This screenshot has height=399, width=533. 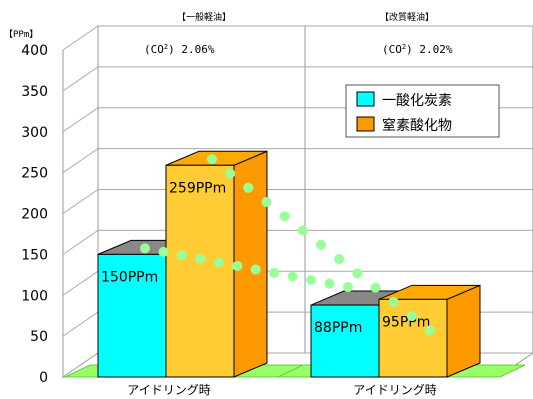 What do you see at coordinates (34, 296) in the screenshot?
I see `y-tick-label: 100` at bounding box center [34, 296].